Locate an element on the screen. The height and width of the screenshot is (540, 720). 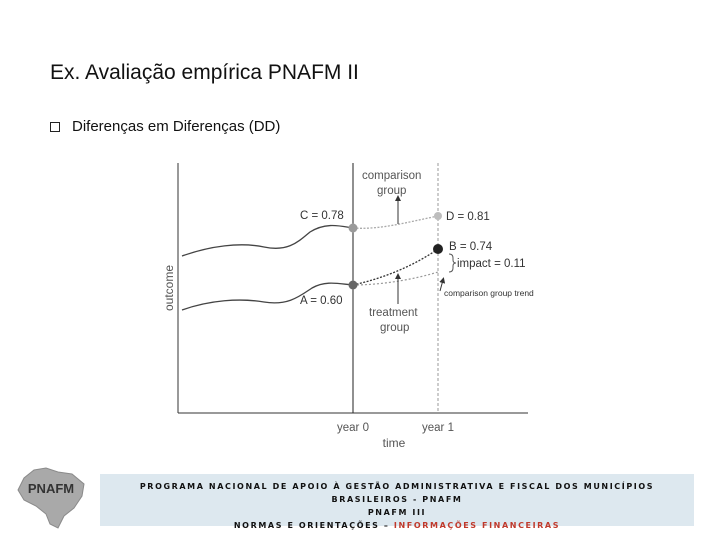
label-b: B = 0.74 is located at coordinates (471, 247).